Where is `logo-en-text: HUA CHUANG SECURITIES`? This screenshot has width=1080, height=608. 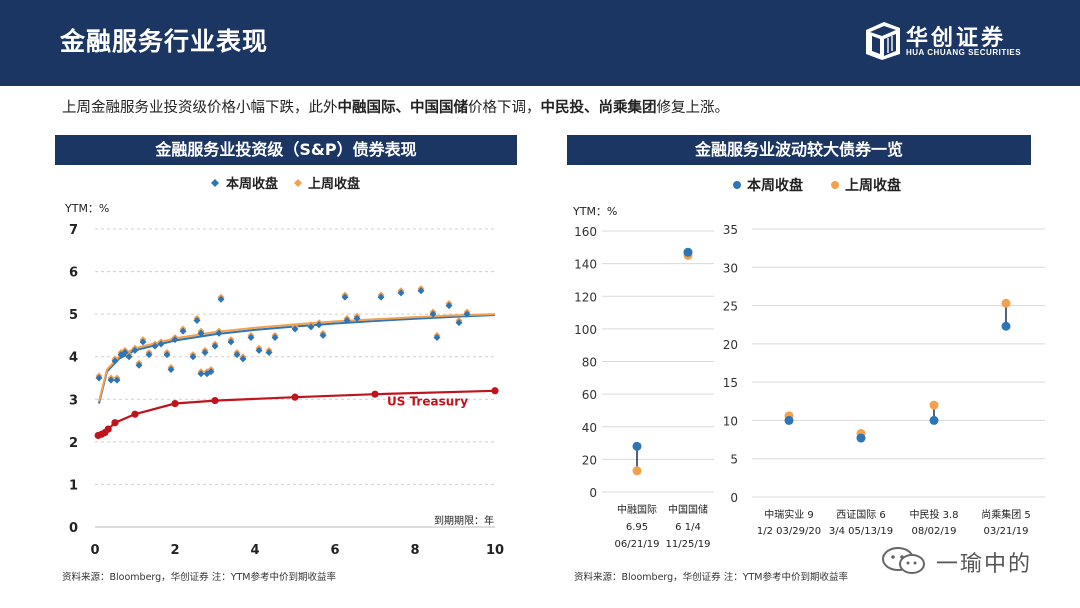 logo-en-text: HUA CHUANG SECURITIES is located at coordinates (964, 52).